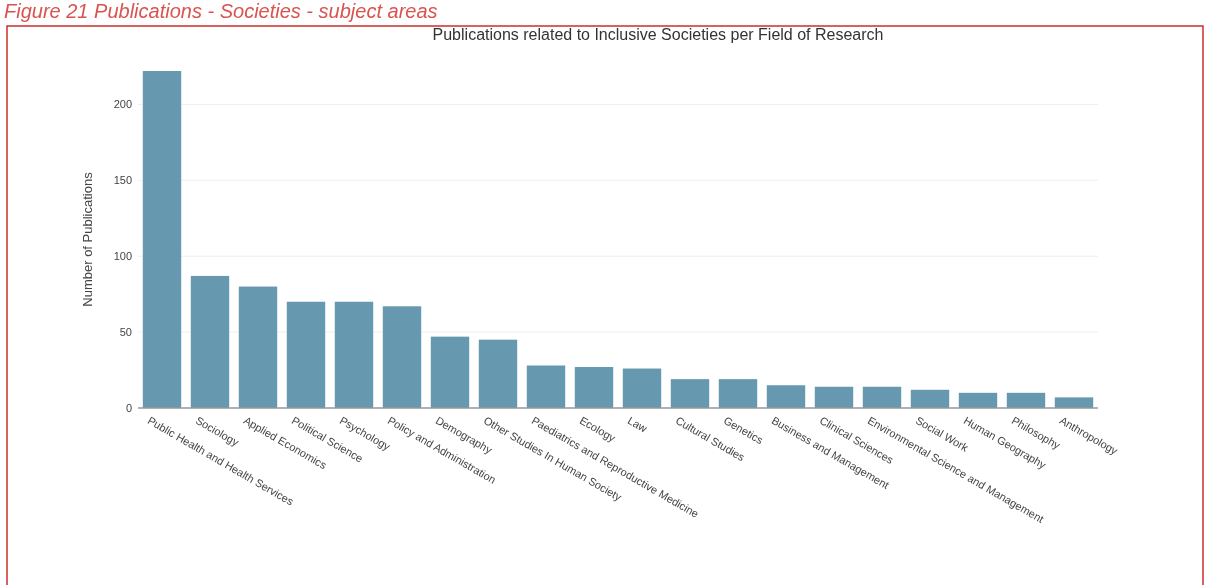 This screenshot has width=1205, height=585. What do you see at coordinates (122, 256) in the screenshot?
I see `y-tick-label: 100` at bounding box center [122, 256].